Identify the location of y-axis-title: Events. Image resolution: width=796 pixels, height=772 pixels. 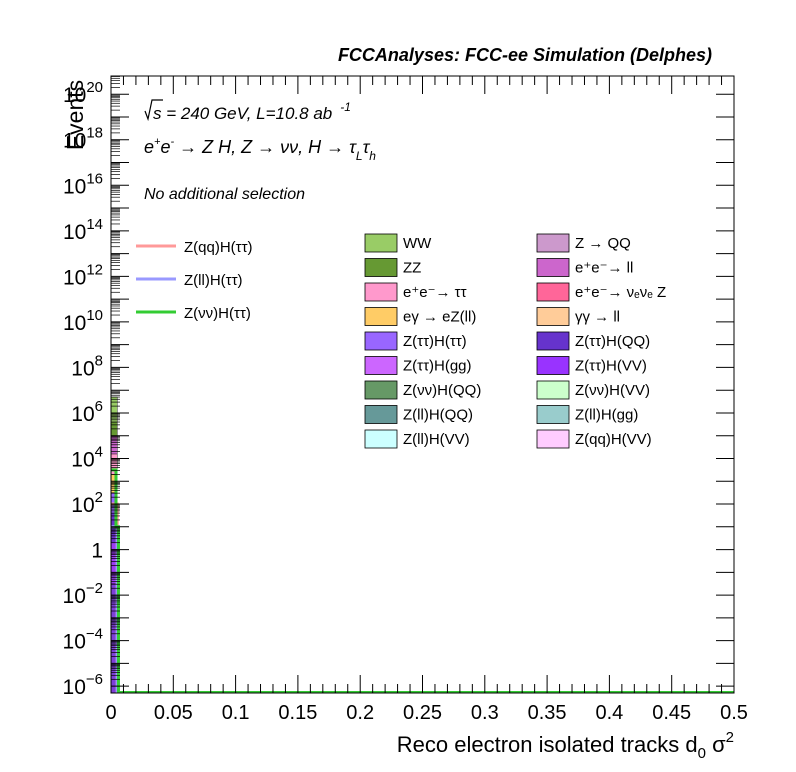
(75, 115).